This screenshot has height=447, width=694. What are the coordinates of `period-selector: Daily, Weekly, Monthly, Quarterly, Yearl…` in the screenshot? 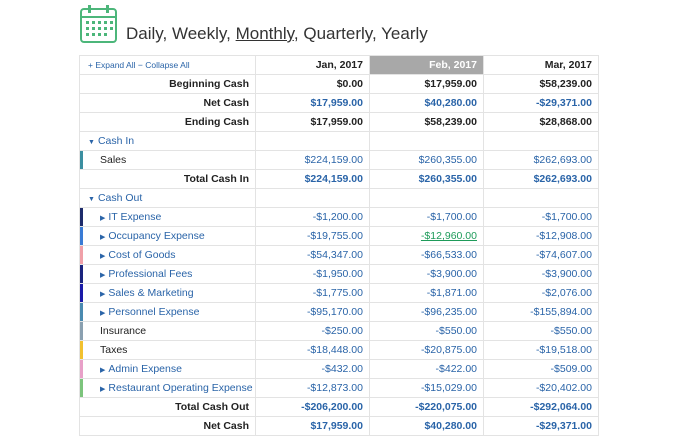 It's located at (277, 34).